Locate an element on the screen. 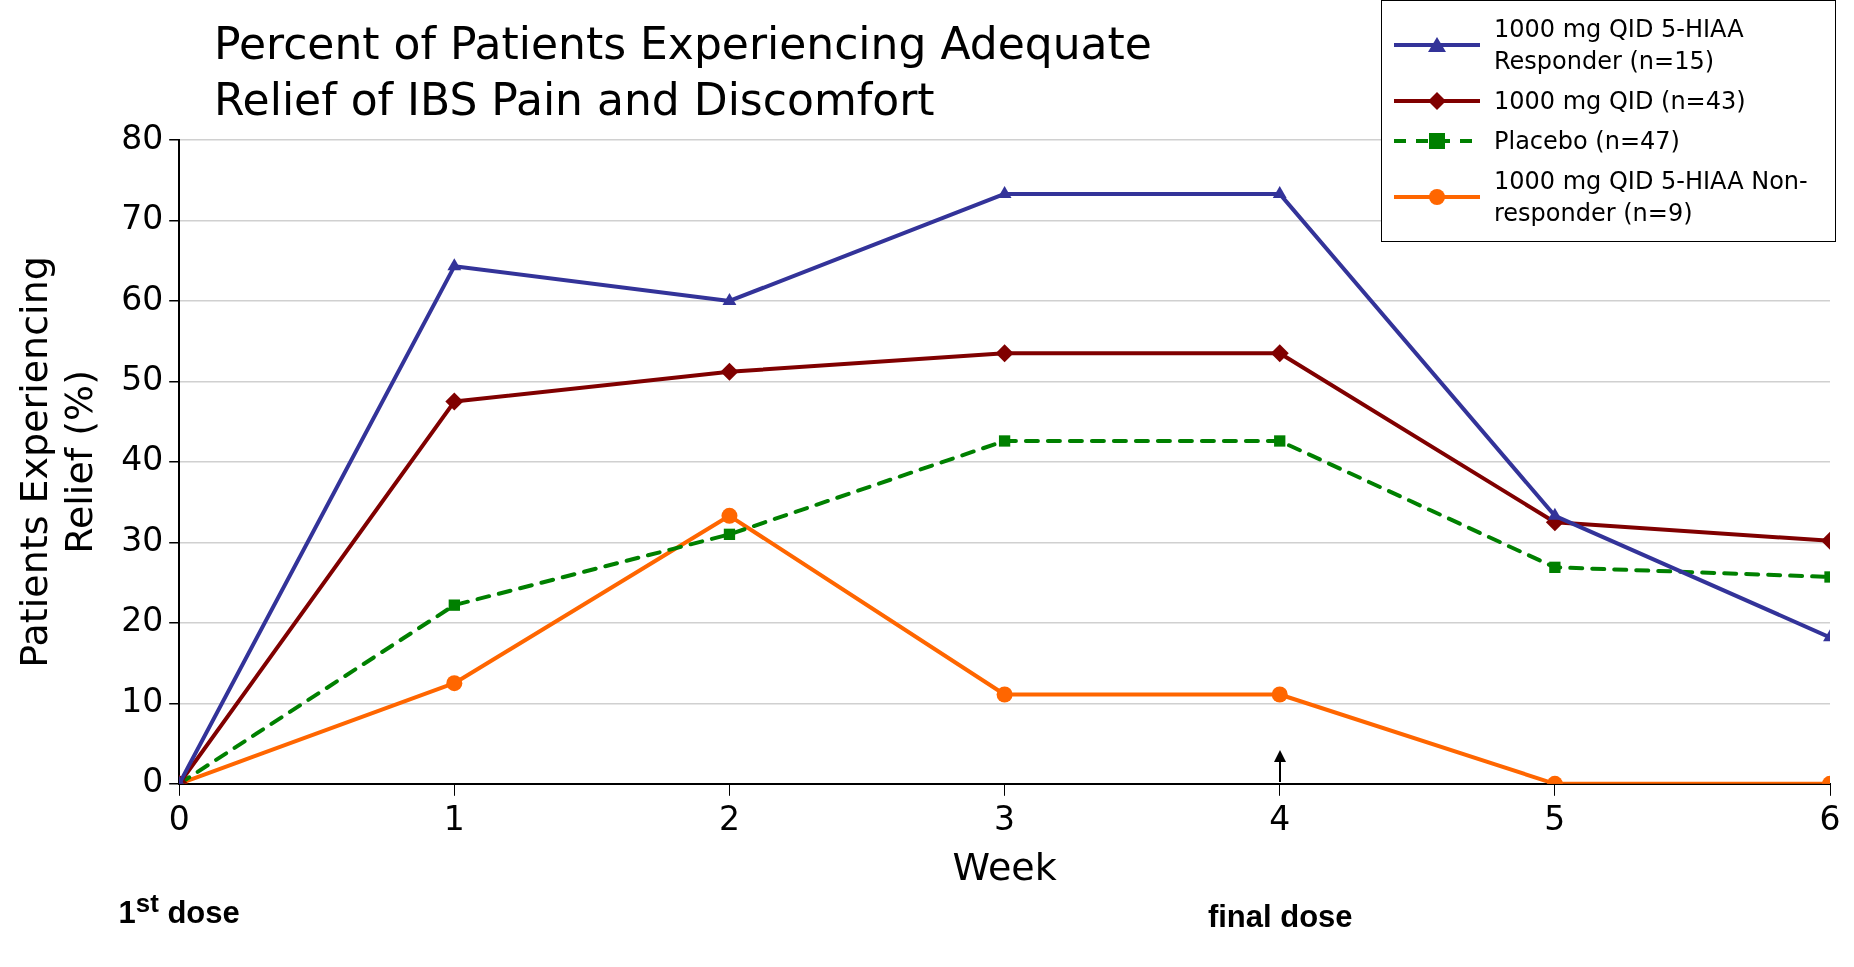 The width and height of the screenshot is (1854, 967). legend-label: 1000 mg QID (n=43) is located at coordinates (1620, 101).